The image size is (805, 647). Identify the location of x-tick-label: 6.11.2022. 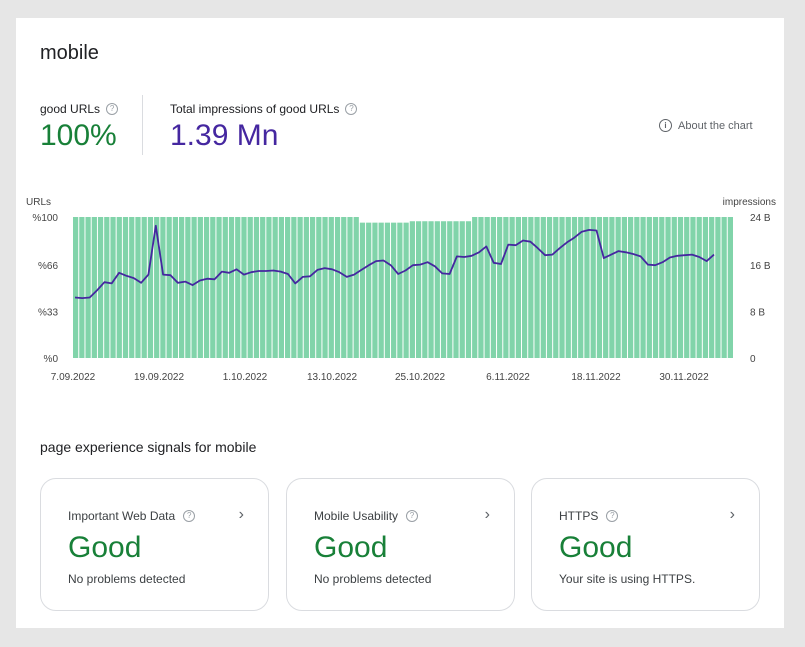
(508, 377).